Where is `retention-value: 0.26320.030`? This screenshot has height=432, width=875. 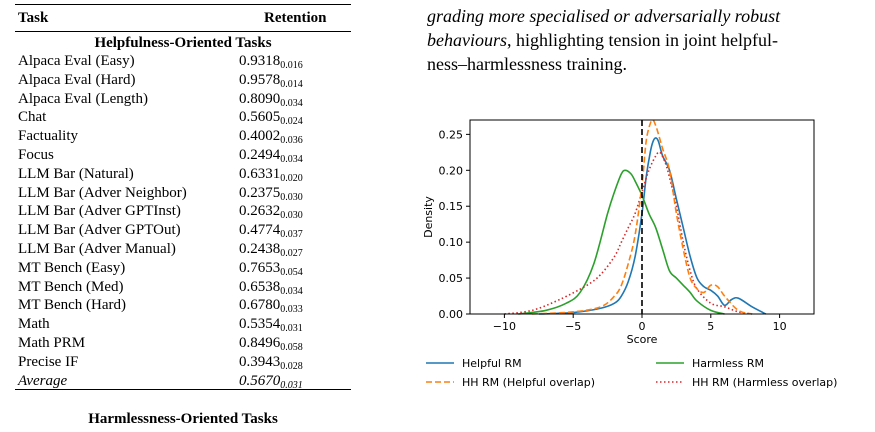 retention-value: 0.26320.030 is located at coordinates (271, 212).